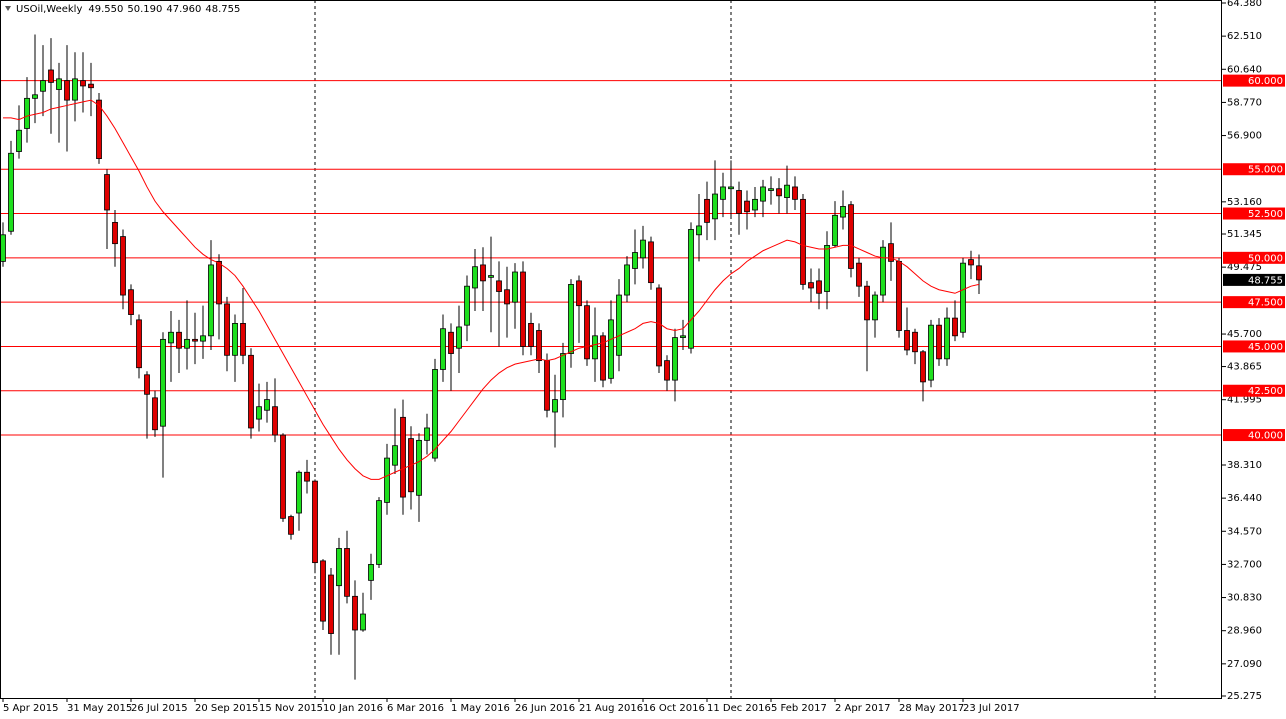 The image size is (1286, 719). Describe the element at coordinates (1244, 696) in the screenshot. I see `y-tick-label: 25.275` at that location.